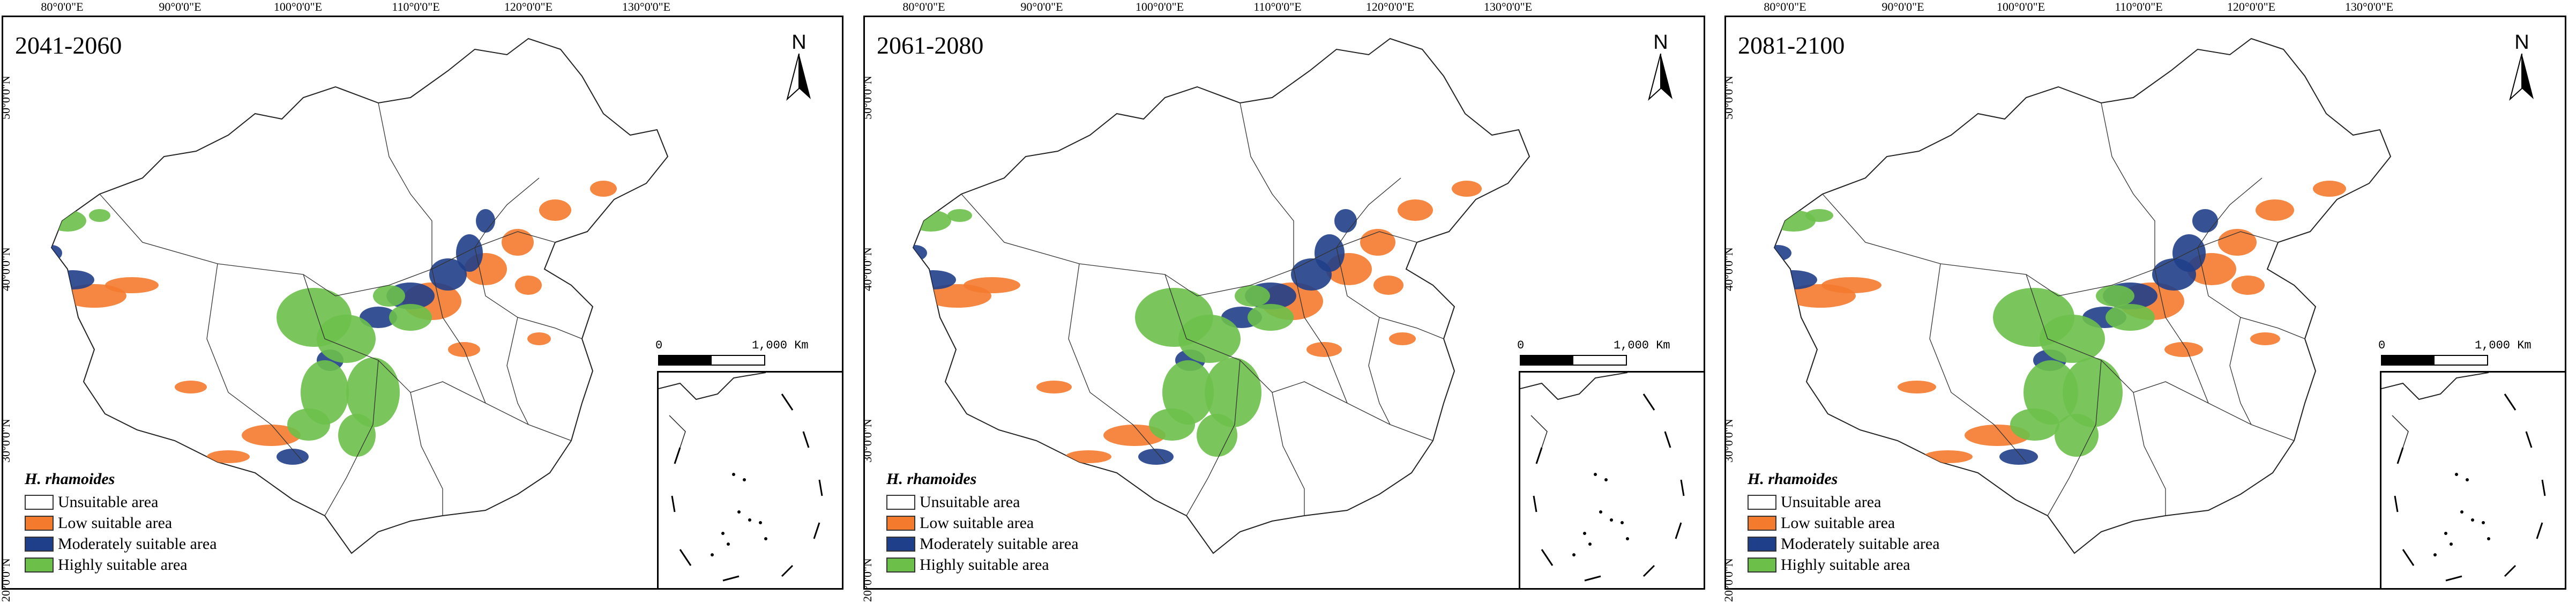 Image resolution: width=2576 pixels, height=602 pixels. Describe the element at coordinates (416, 6) in the screenshot. I see `longitude-label: 110°0'0"E` at that location.